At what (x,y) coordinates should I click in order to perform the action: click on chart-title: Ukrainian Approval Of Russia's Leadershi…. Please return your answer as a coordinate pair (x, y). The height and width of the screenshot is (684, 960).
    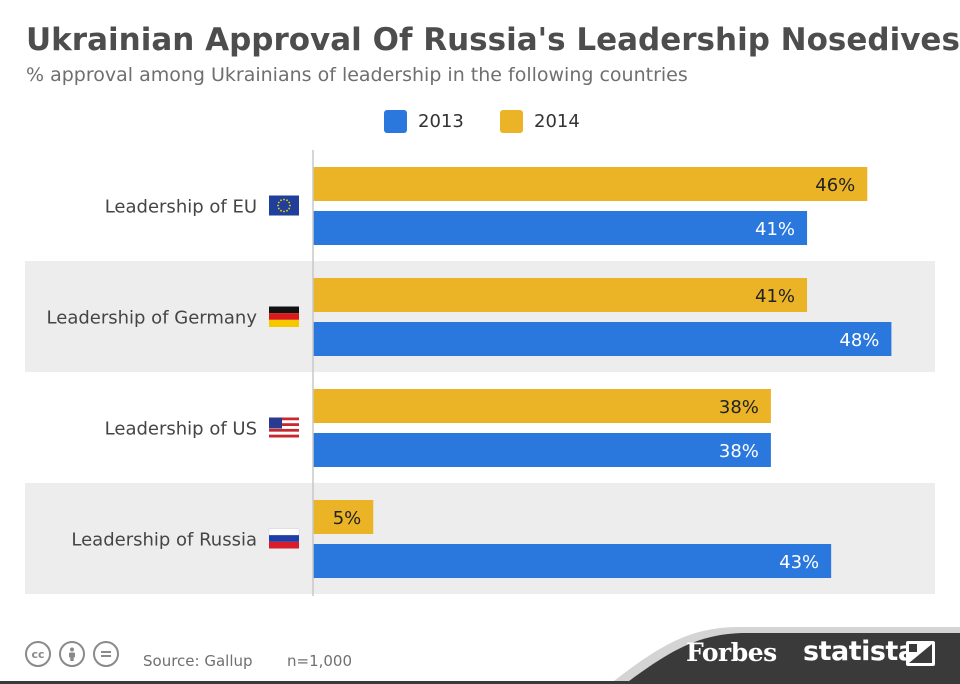
    Looking at the image, I should click on (493, 40).